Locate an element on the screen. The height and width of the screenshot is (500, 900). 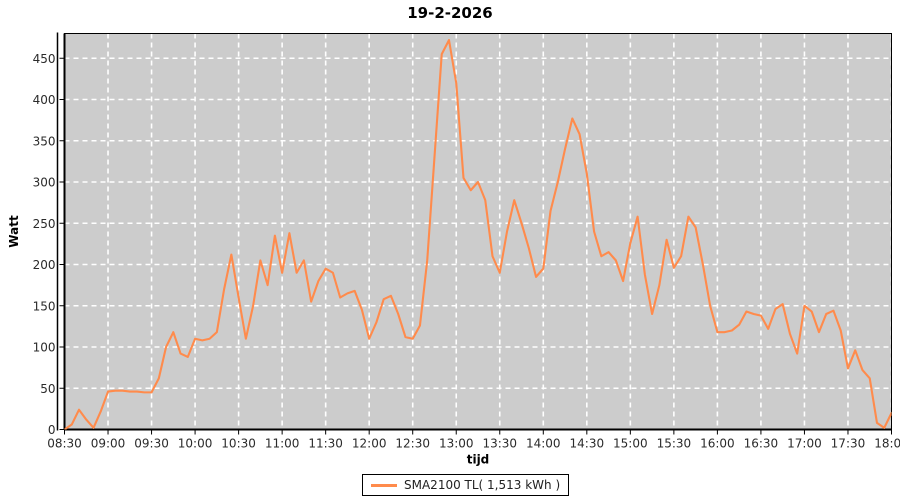
x-tick-label: 13:00 is located at coordinates (456, 444).